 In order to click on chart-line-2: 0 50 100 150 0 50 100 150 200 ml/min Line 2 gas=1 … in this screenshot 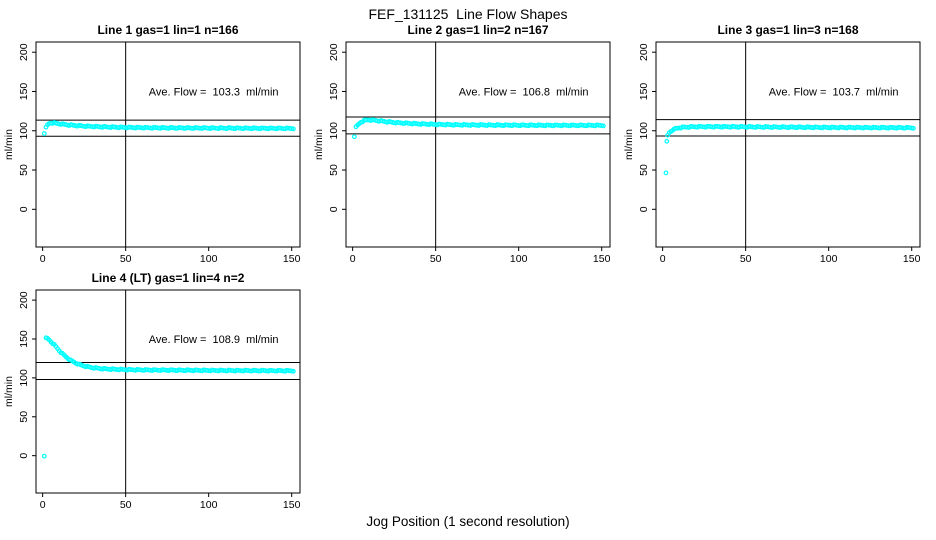, I will do `click(462, 144)`.